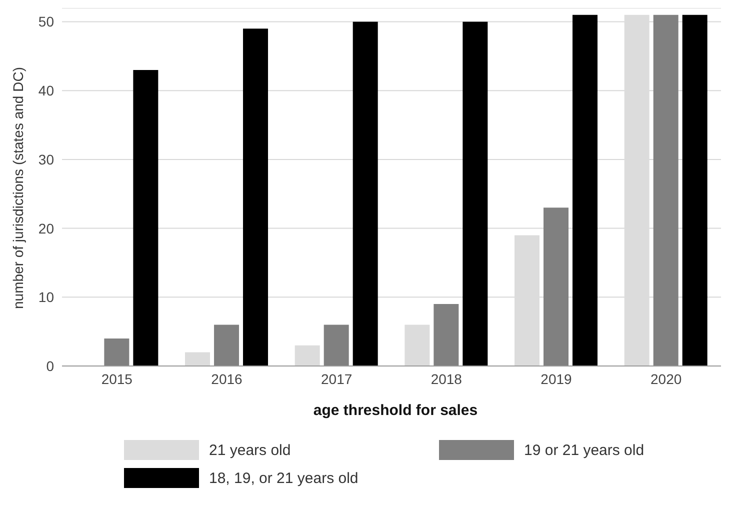  What do you see at coordinates (46, 159) in the screenshot?
I see `y-tick-label: 30` at bounding box center [46, 159].